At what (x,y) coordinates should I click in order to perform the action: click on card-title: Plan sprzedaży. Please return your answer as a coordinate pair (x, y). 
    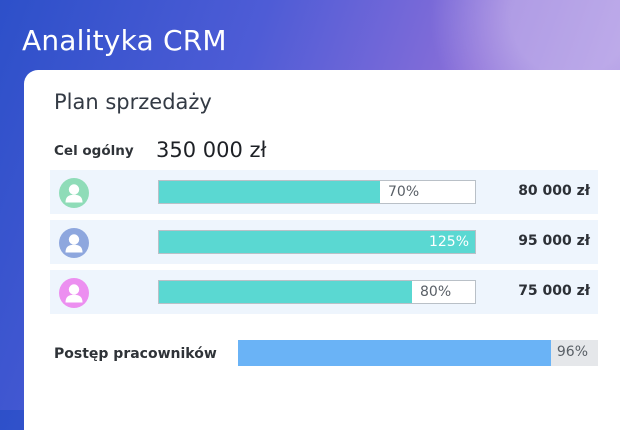
    Looking at the image, I should click on (133, 102).